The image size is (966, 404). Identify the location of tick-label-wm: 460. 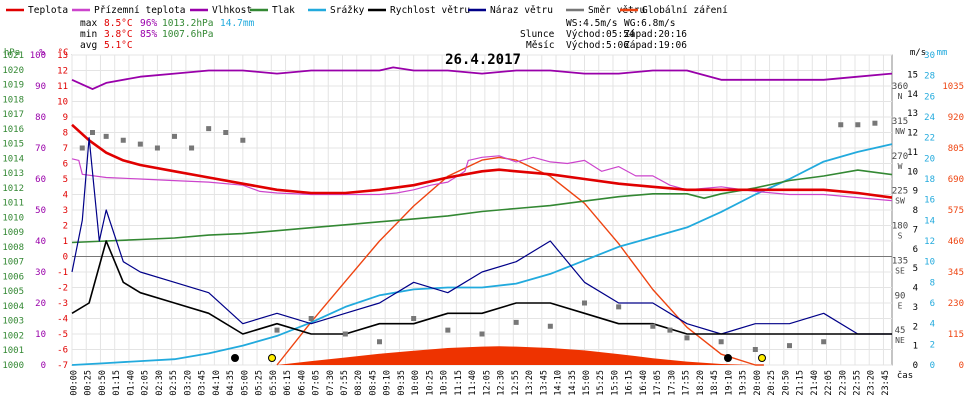
(956, 242).